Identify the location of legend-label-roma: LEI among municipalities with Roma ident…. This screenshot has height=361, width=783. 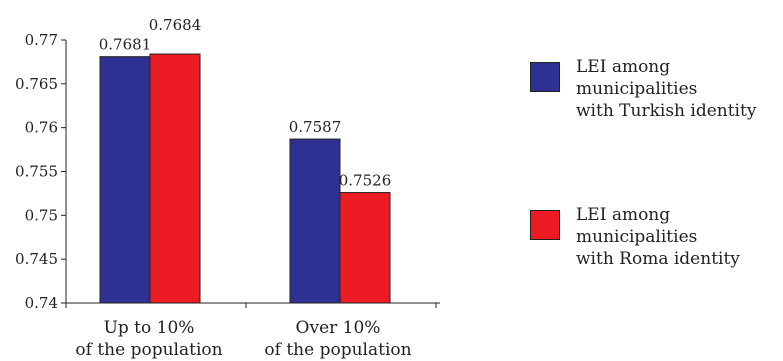
(679, 237).